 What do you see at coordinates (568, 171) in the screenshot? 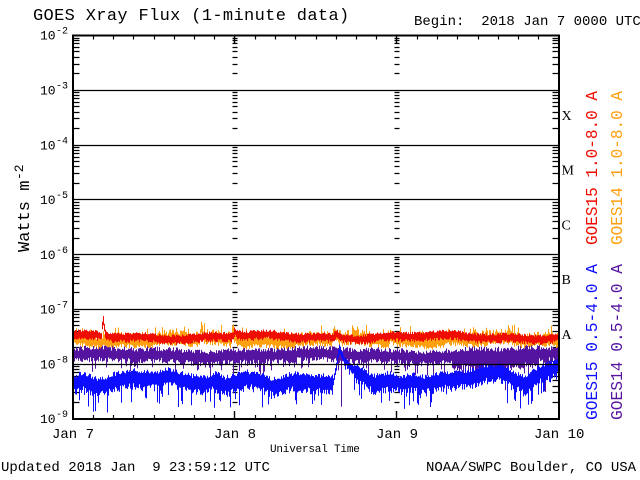
I see `svg-text: M` at bounding box center [568, 171].